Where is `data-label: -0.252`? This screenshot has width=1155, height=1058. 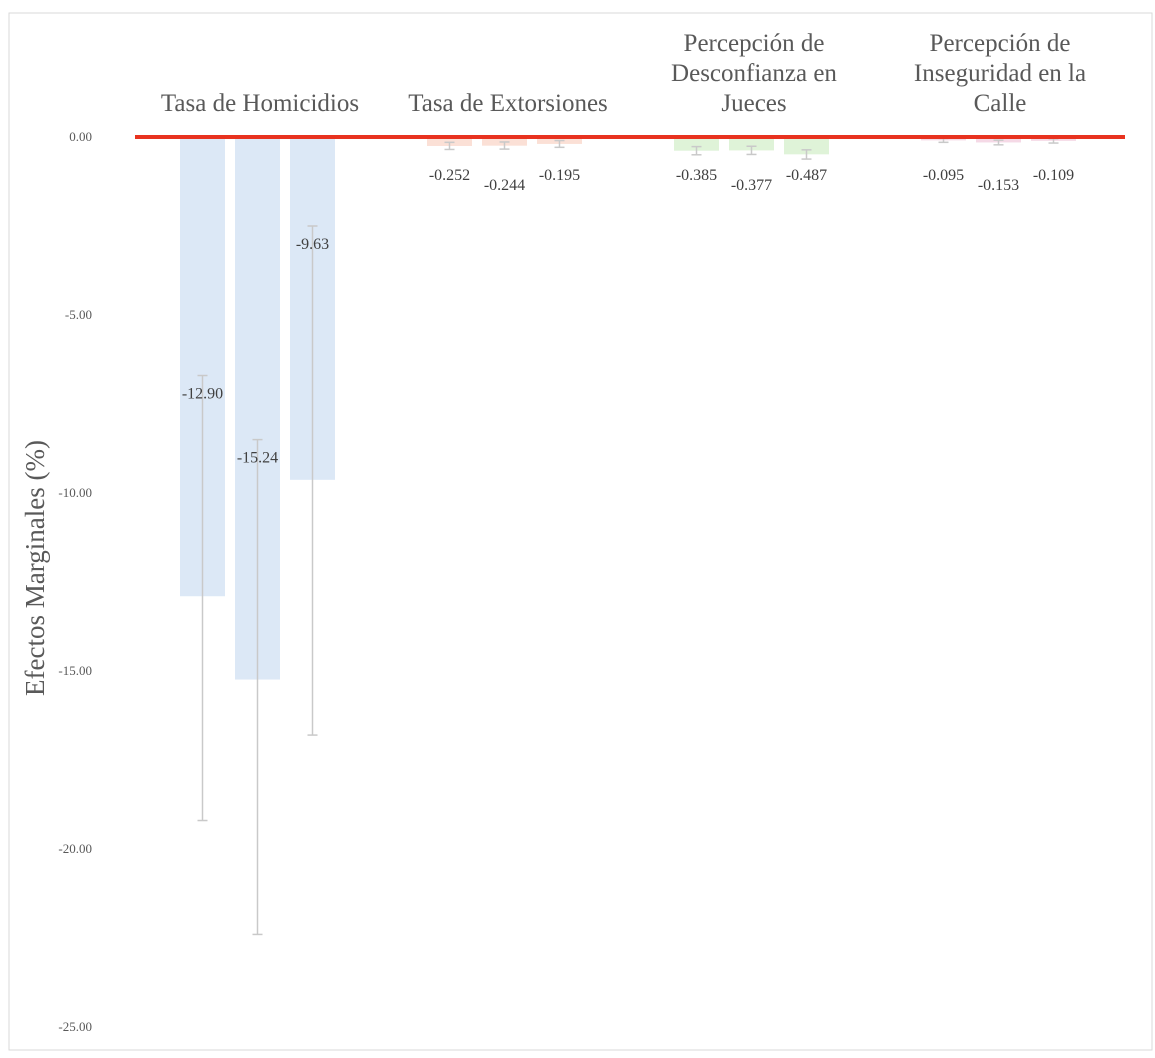
data-label: -0.252 is located at coordinates (449, 175).